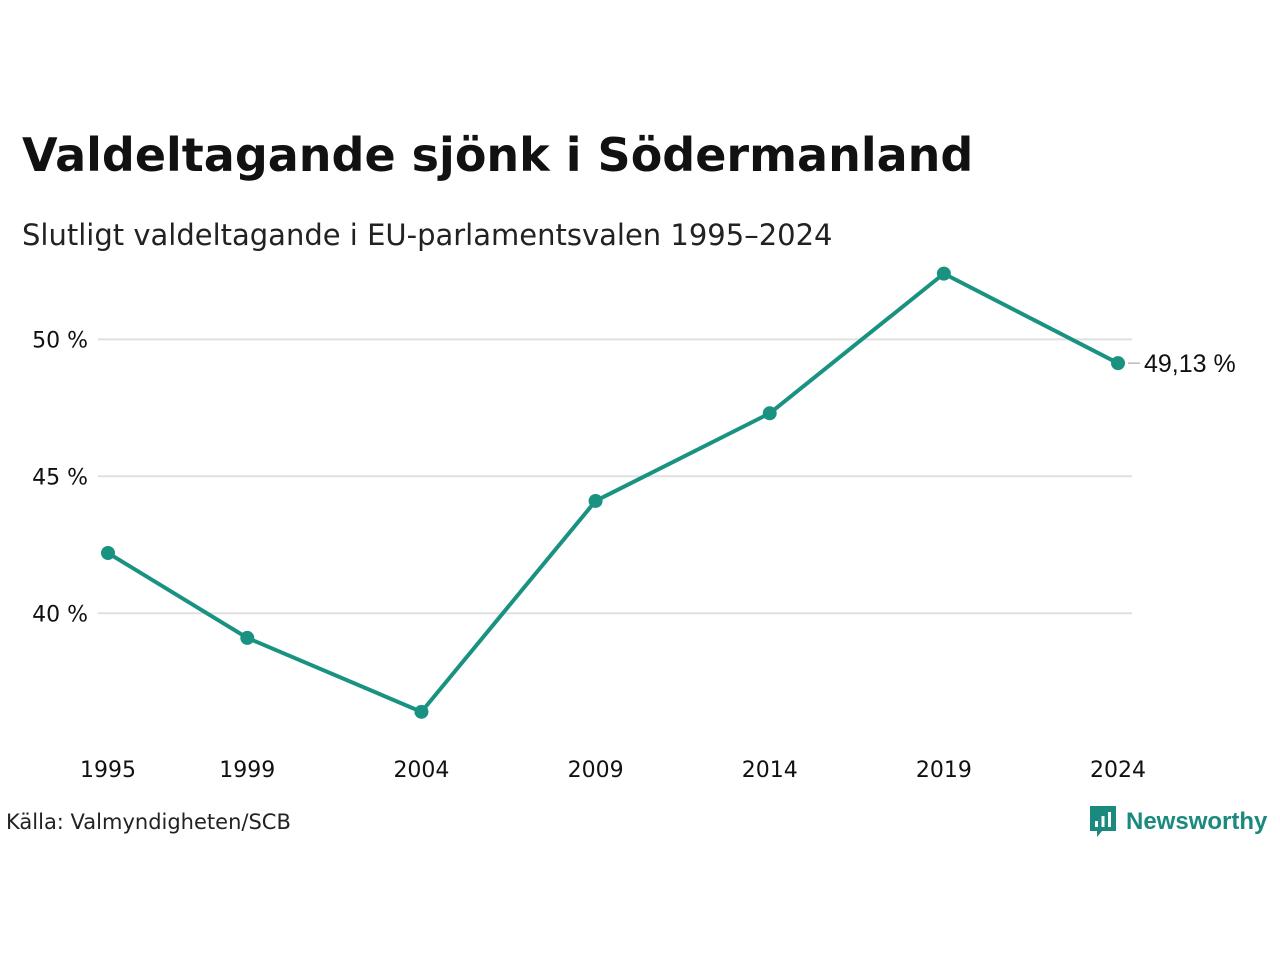  What do you see at coordinates (1197, 821) in the screenshot?
I see `brand-name: Newsworthy` at bounding box center [1197, 821].